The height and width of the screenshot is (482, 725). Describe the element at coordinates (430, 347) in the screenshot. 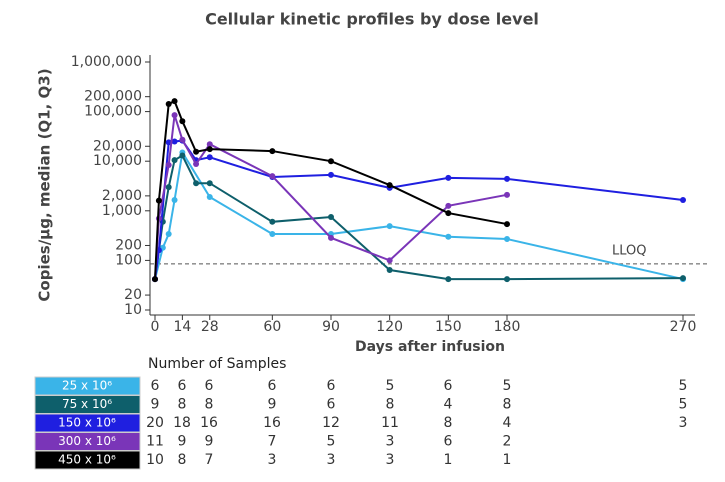

I see `x-axis-label: Days after infusion` at that location.